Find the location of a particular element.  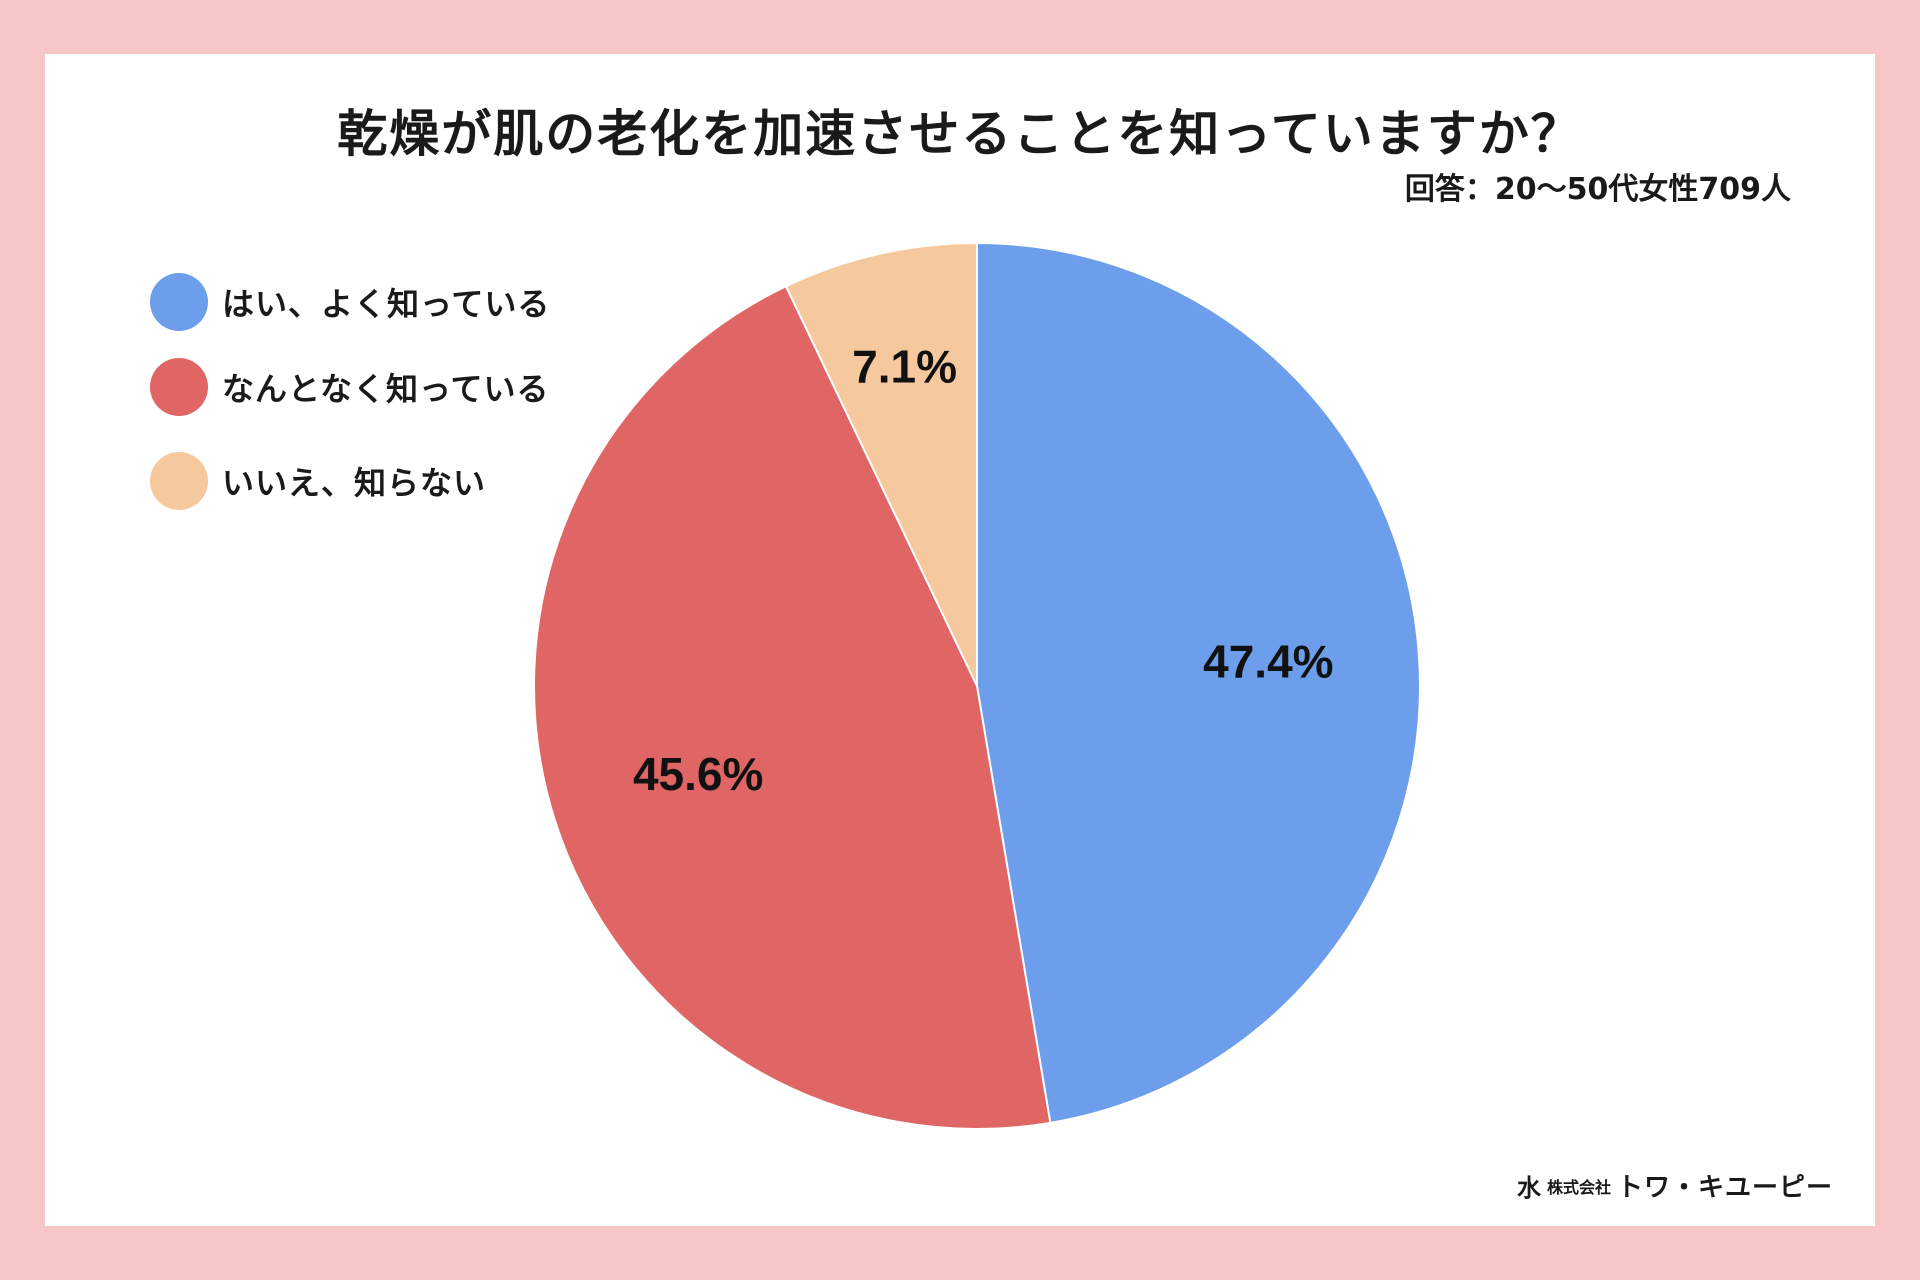

legend-item-no: いいえ、知らない is located at coordinates (318, 481).